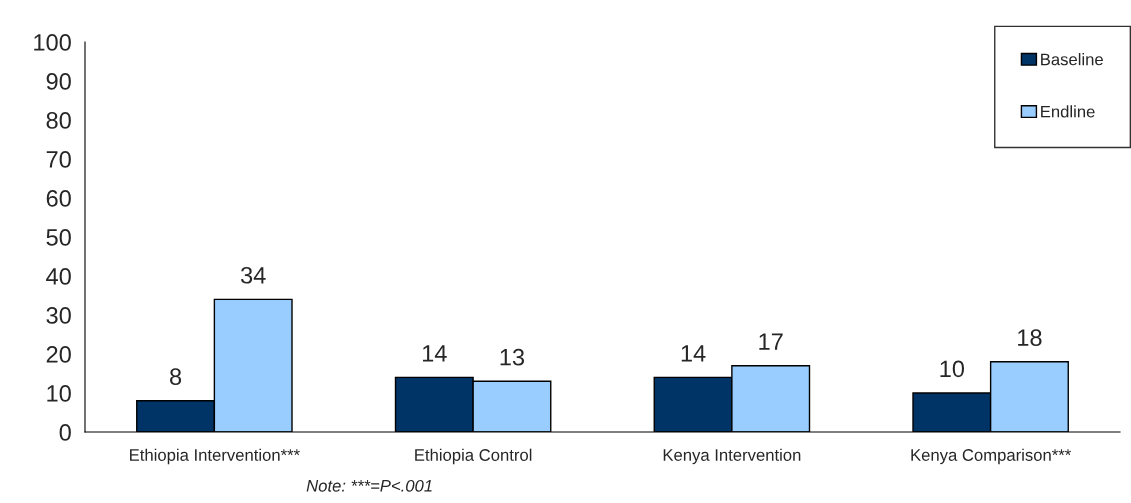 This screenshot has width=1131, height=503. What do you see at coordinates (991, 456) in the screenshot?
I see `x-tick-label: Kenya Comparison***` at bounding box center [991, 456].